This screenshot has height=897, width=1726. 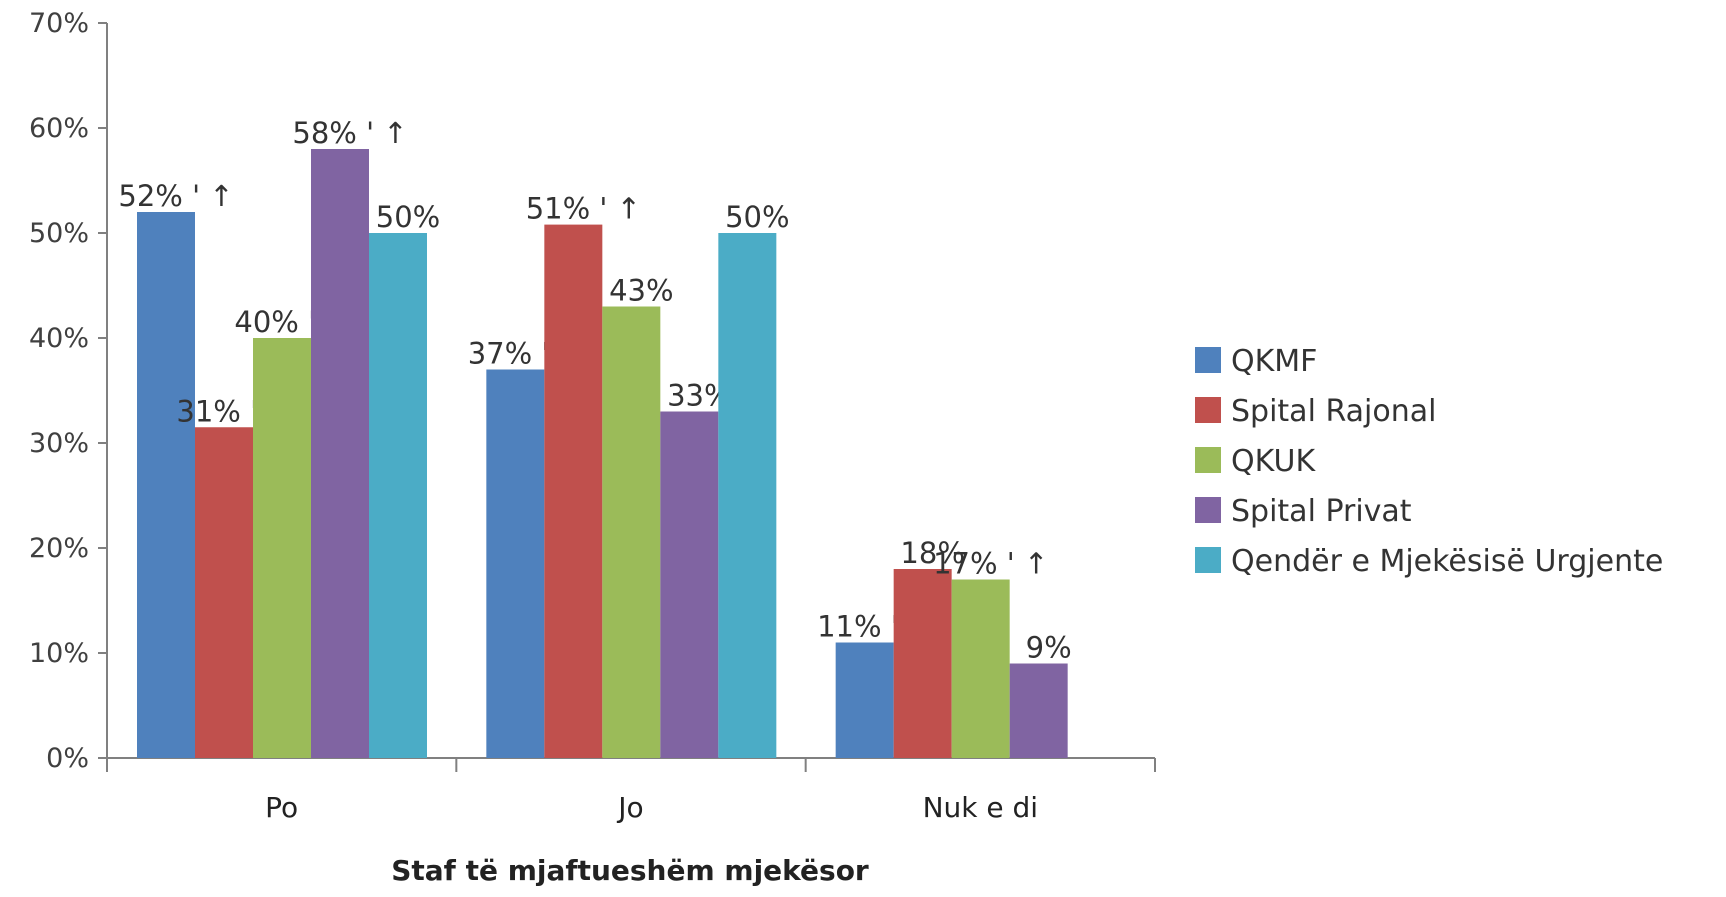 What do you see at coordinates (1274, 361) in the screenshot?
I see `legend-label: QKMF` at bounding box center [1274, 361].